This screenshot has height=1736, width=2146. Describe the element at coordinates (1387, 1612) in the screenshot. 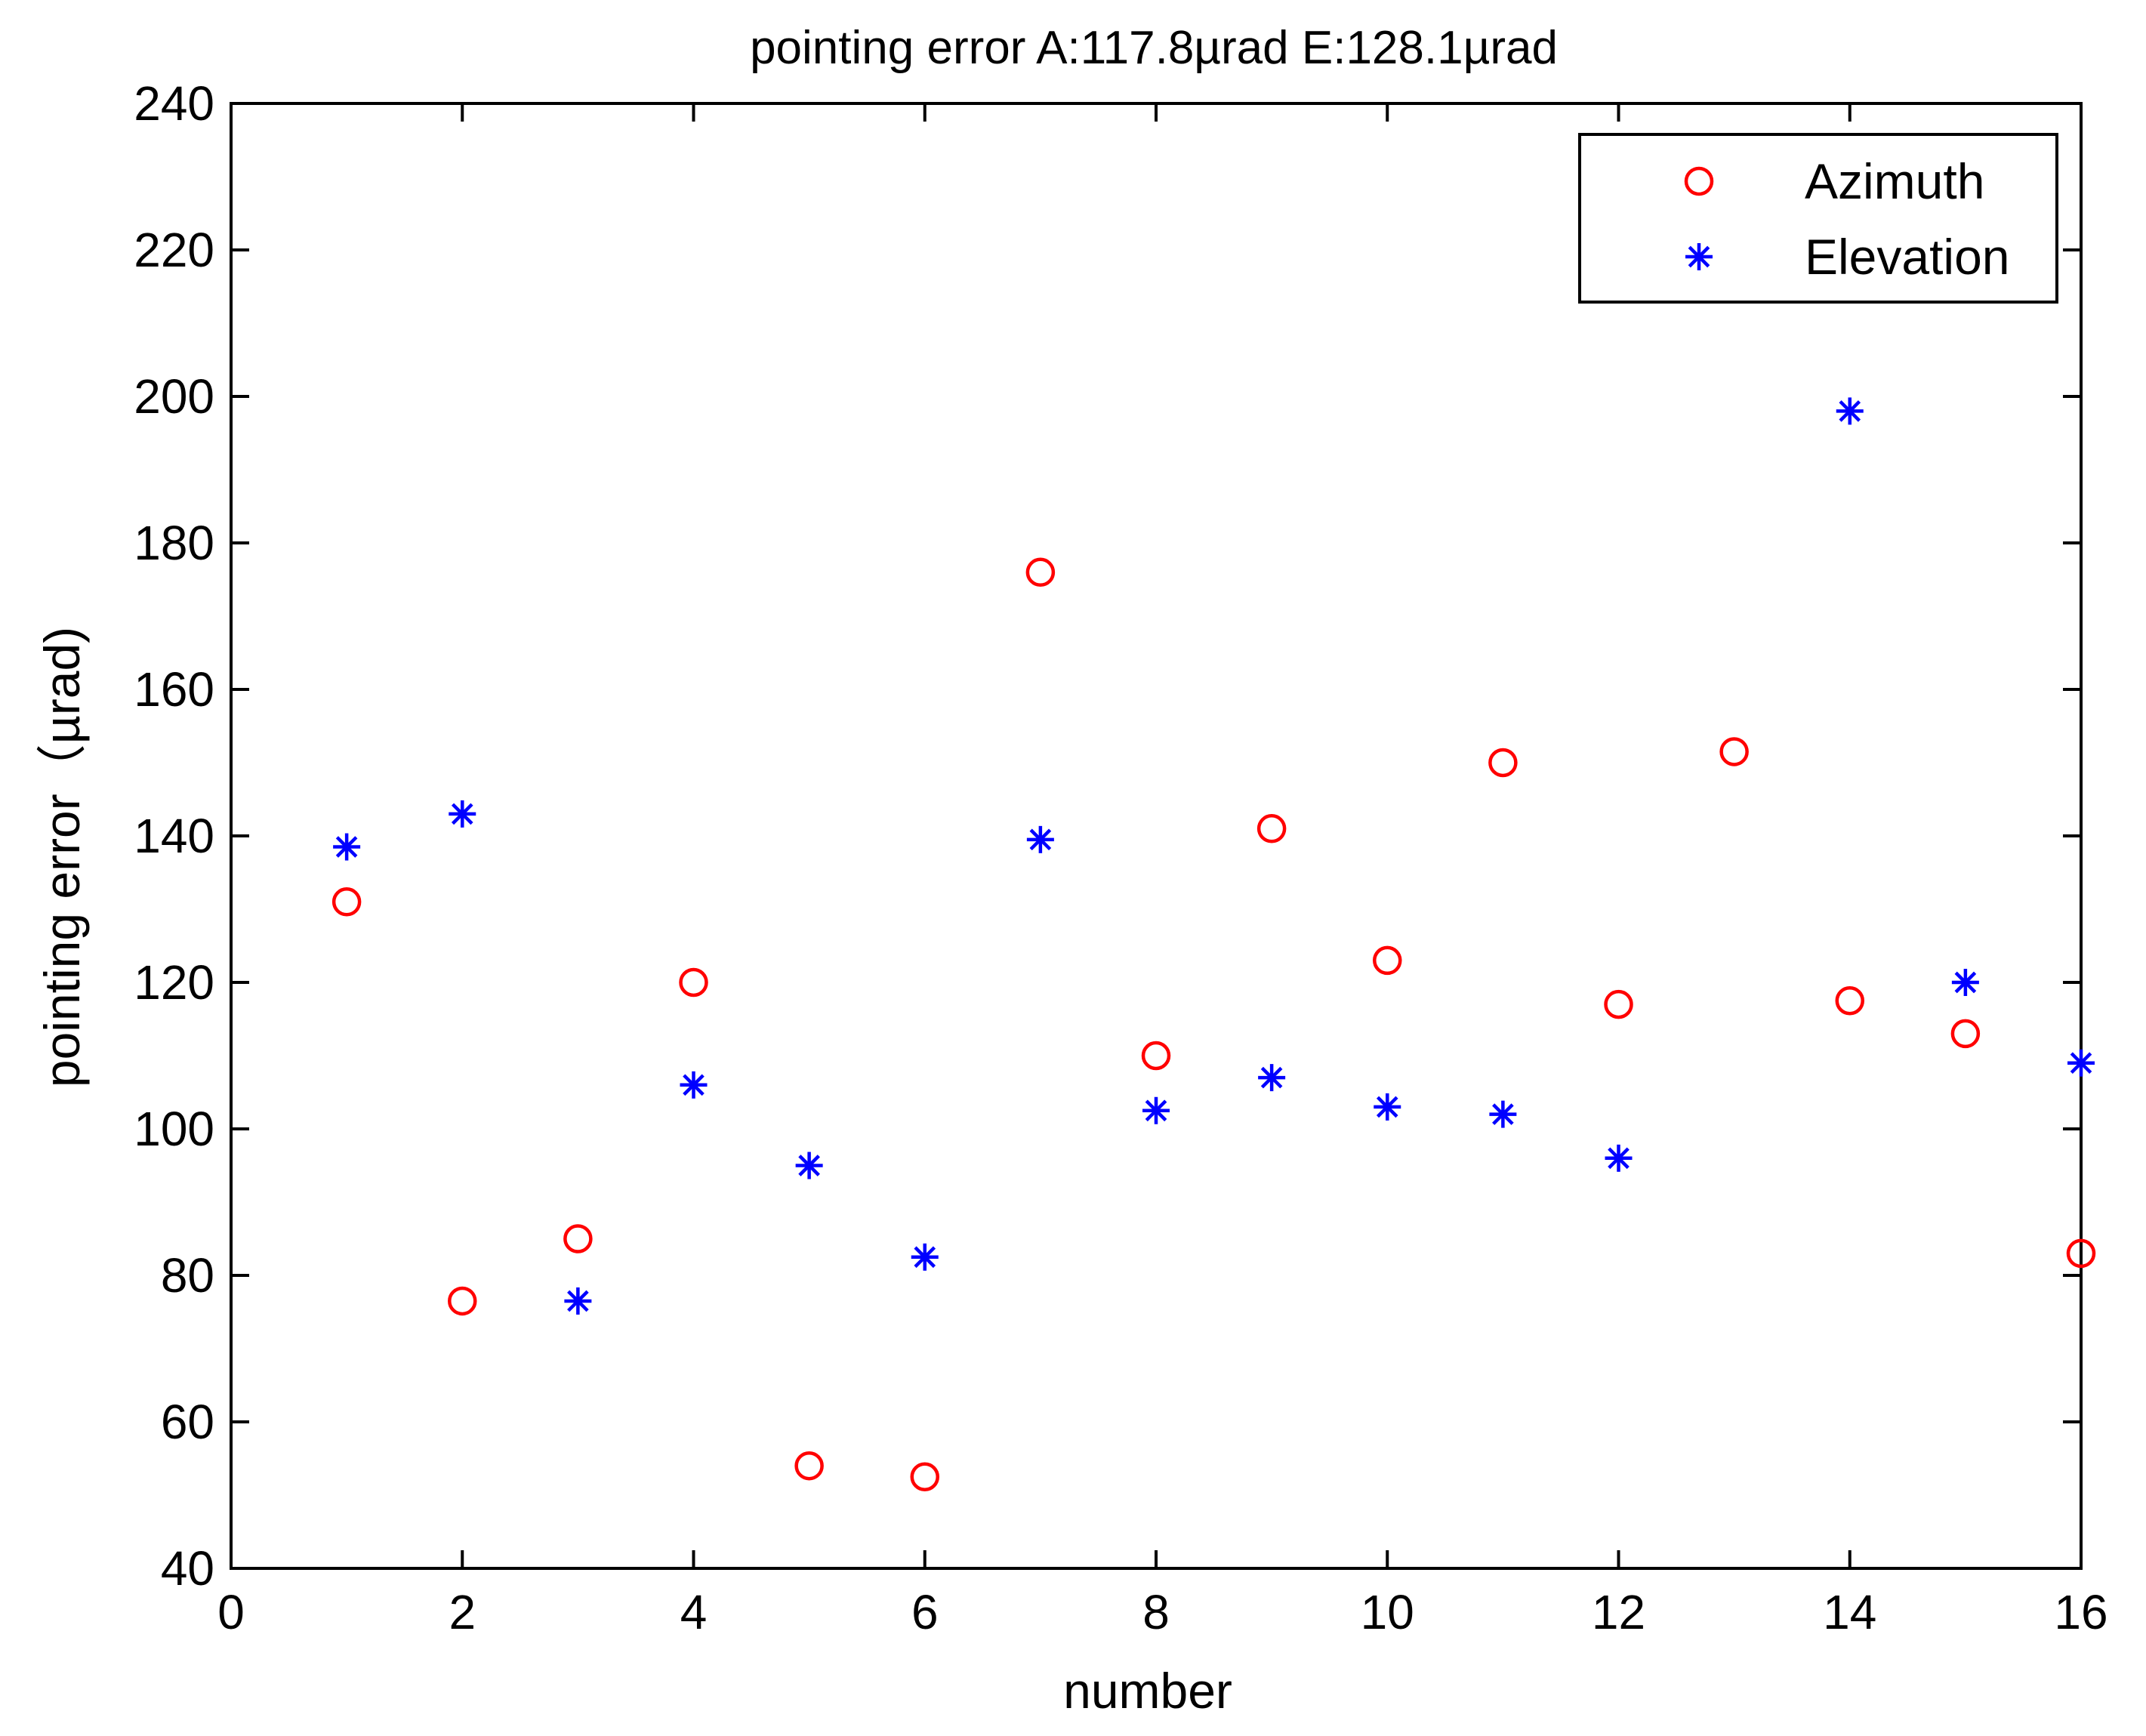

I see `x-tick-label: 10` at that location.